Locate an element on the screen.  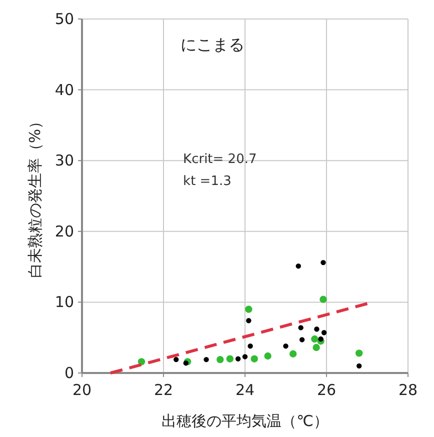
y-tick-label: 0 is located at coordinates (69, 373).